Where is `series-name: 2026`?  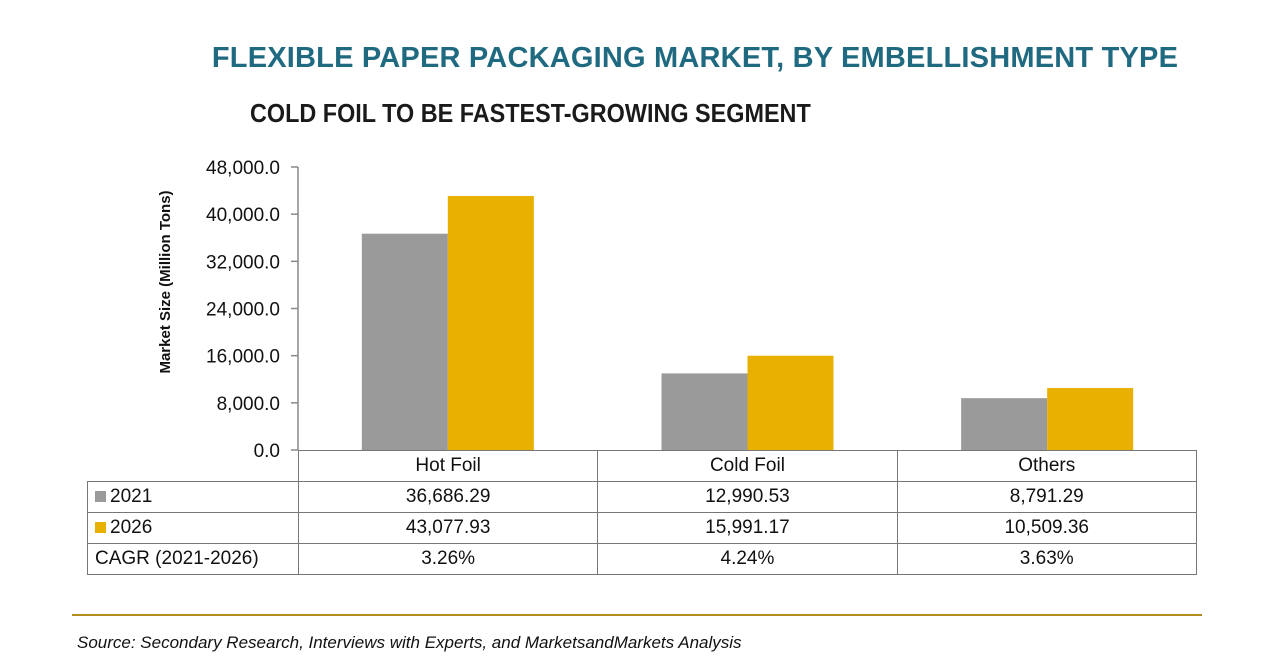
series-name: 2026 is located at coordinates (131, 527).